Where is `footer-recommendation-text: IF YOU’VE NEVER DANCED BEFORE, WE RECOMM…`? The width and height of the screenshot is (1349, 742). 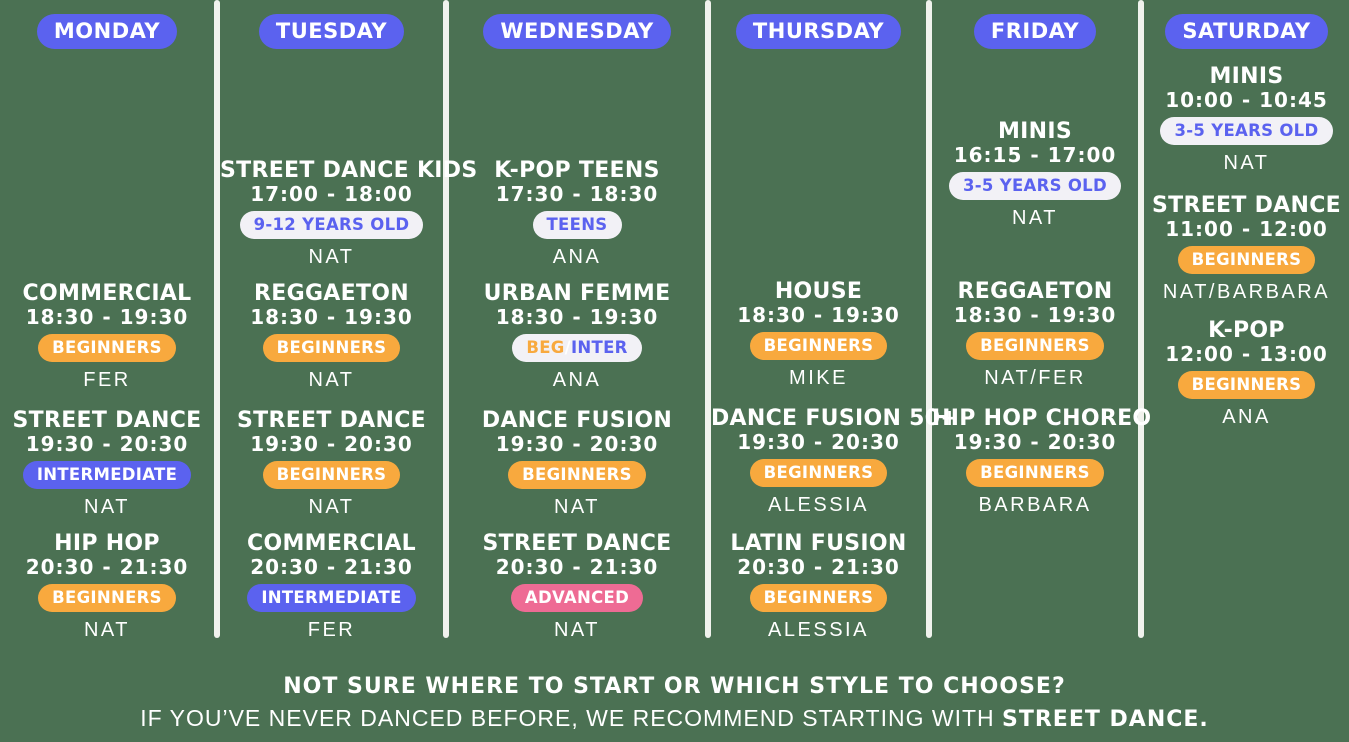 footer-recommendation-text: IF YOU’VE NEVER DANCED BEFORE, WE RECOMM… is located at coordinates (571, 718).